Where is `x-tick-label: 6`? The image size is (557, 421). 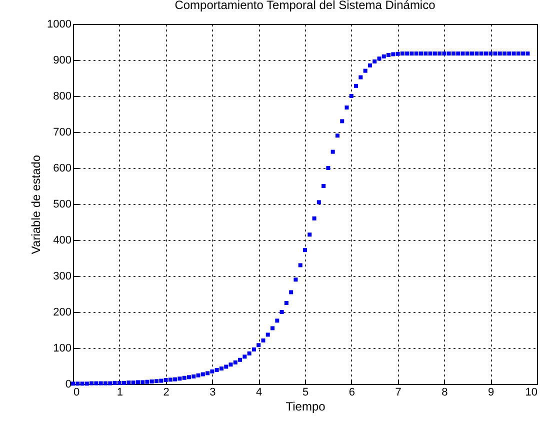
x-tick-label: 6 is located at coordinates (351, 392).